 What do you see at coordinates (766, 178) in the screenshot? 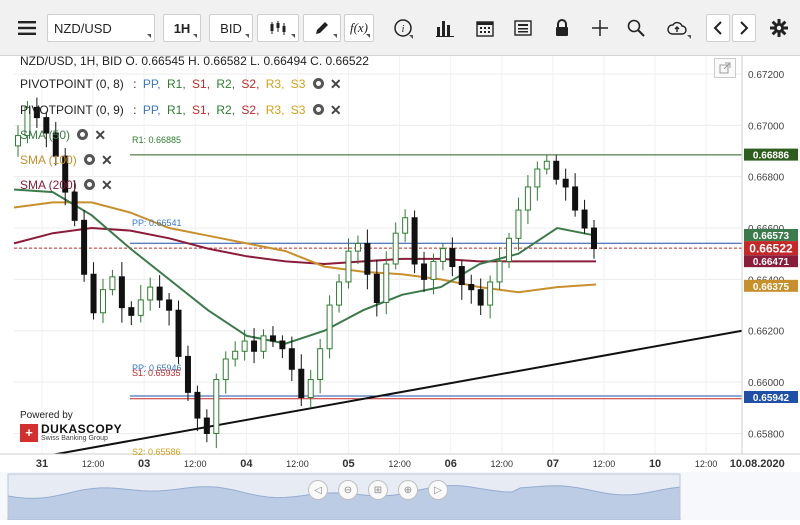
I see `price-tick-label: 0.66800` at bounding box center [766, 178].